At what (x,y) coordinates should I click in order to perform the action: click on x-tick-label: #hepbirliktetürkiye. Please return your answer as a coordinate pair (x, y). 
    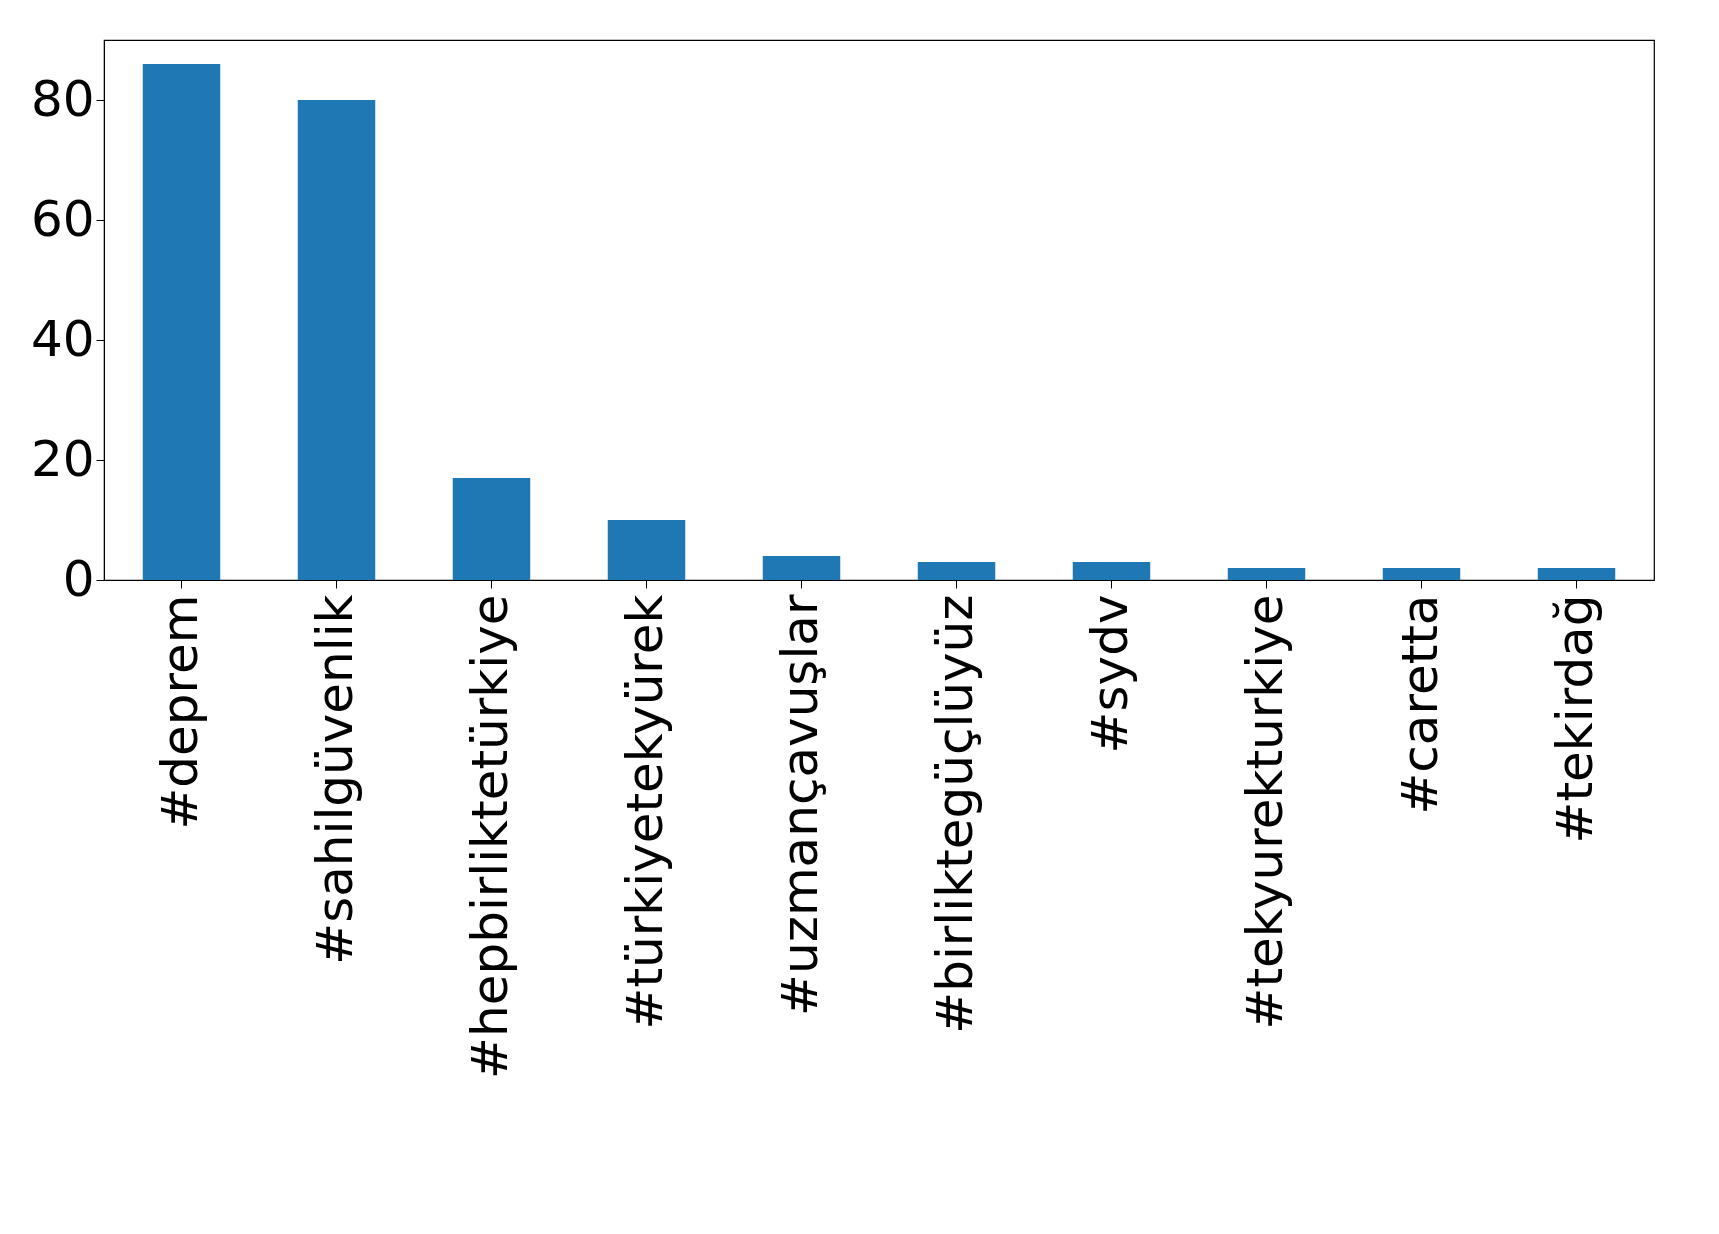
    Looking at the image, I should click on (489, 836).